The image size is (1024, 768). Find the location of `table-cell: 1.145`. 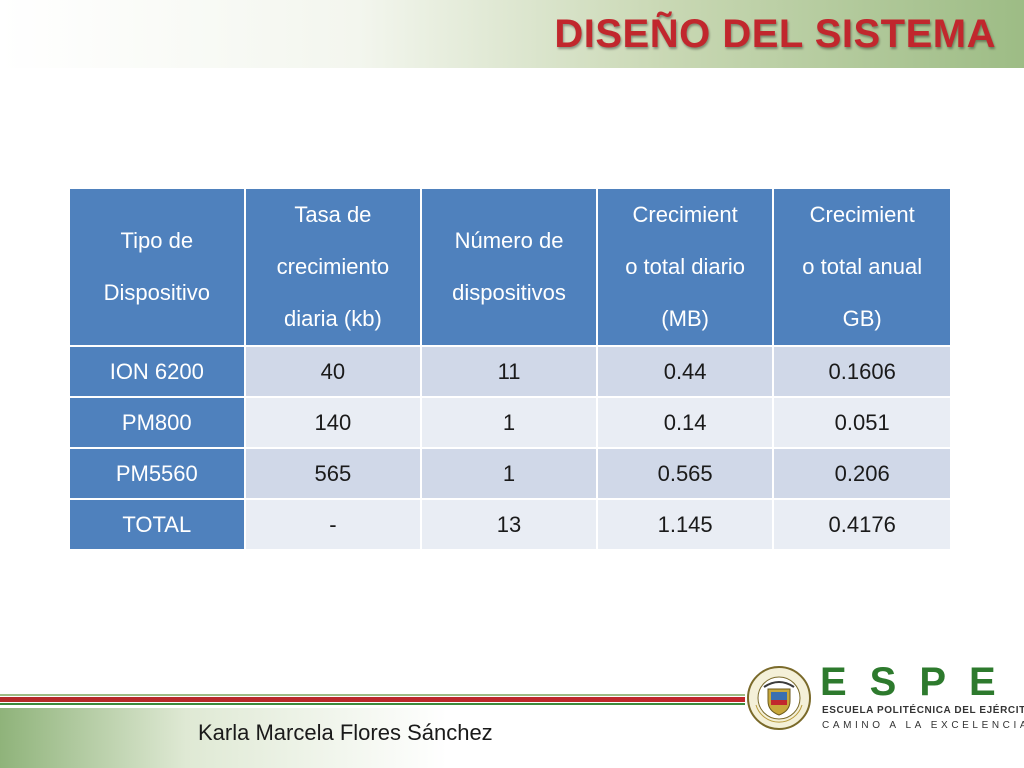

table-cell: 1.145 is located at coordinates (685, 524).